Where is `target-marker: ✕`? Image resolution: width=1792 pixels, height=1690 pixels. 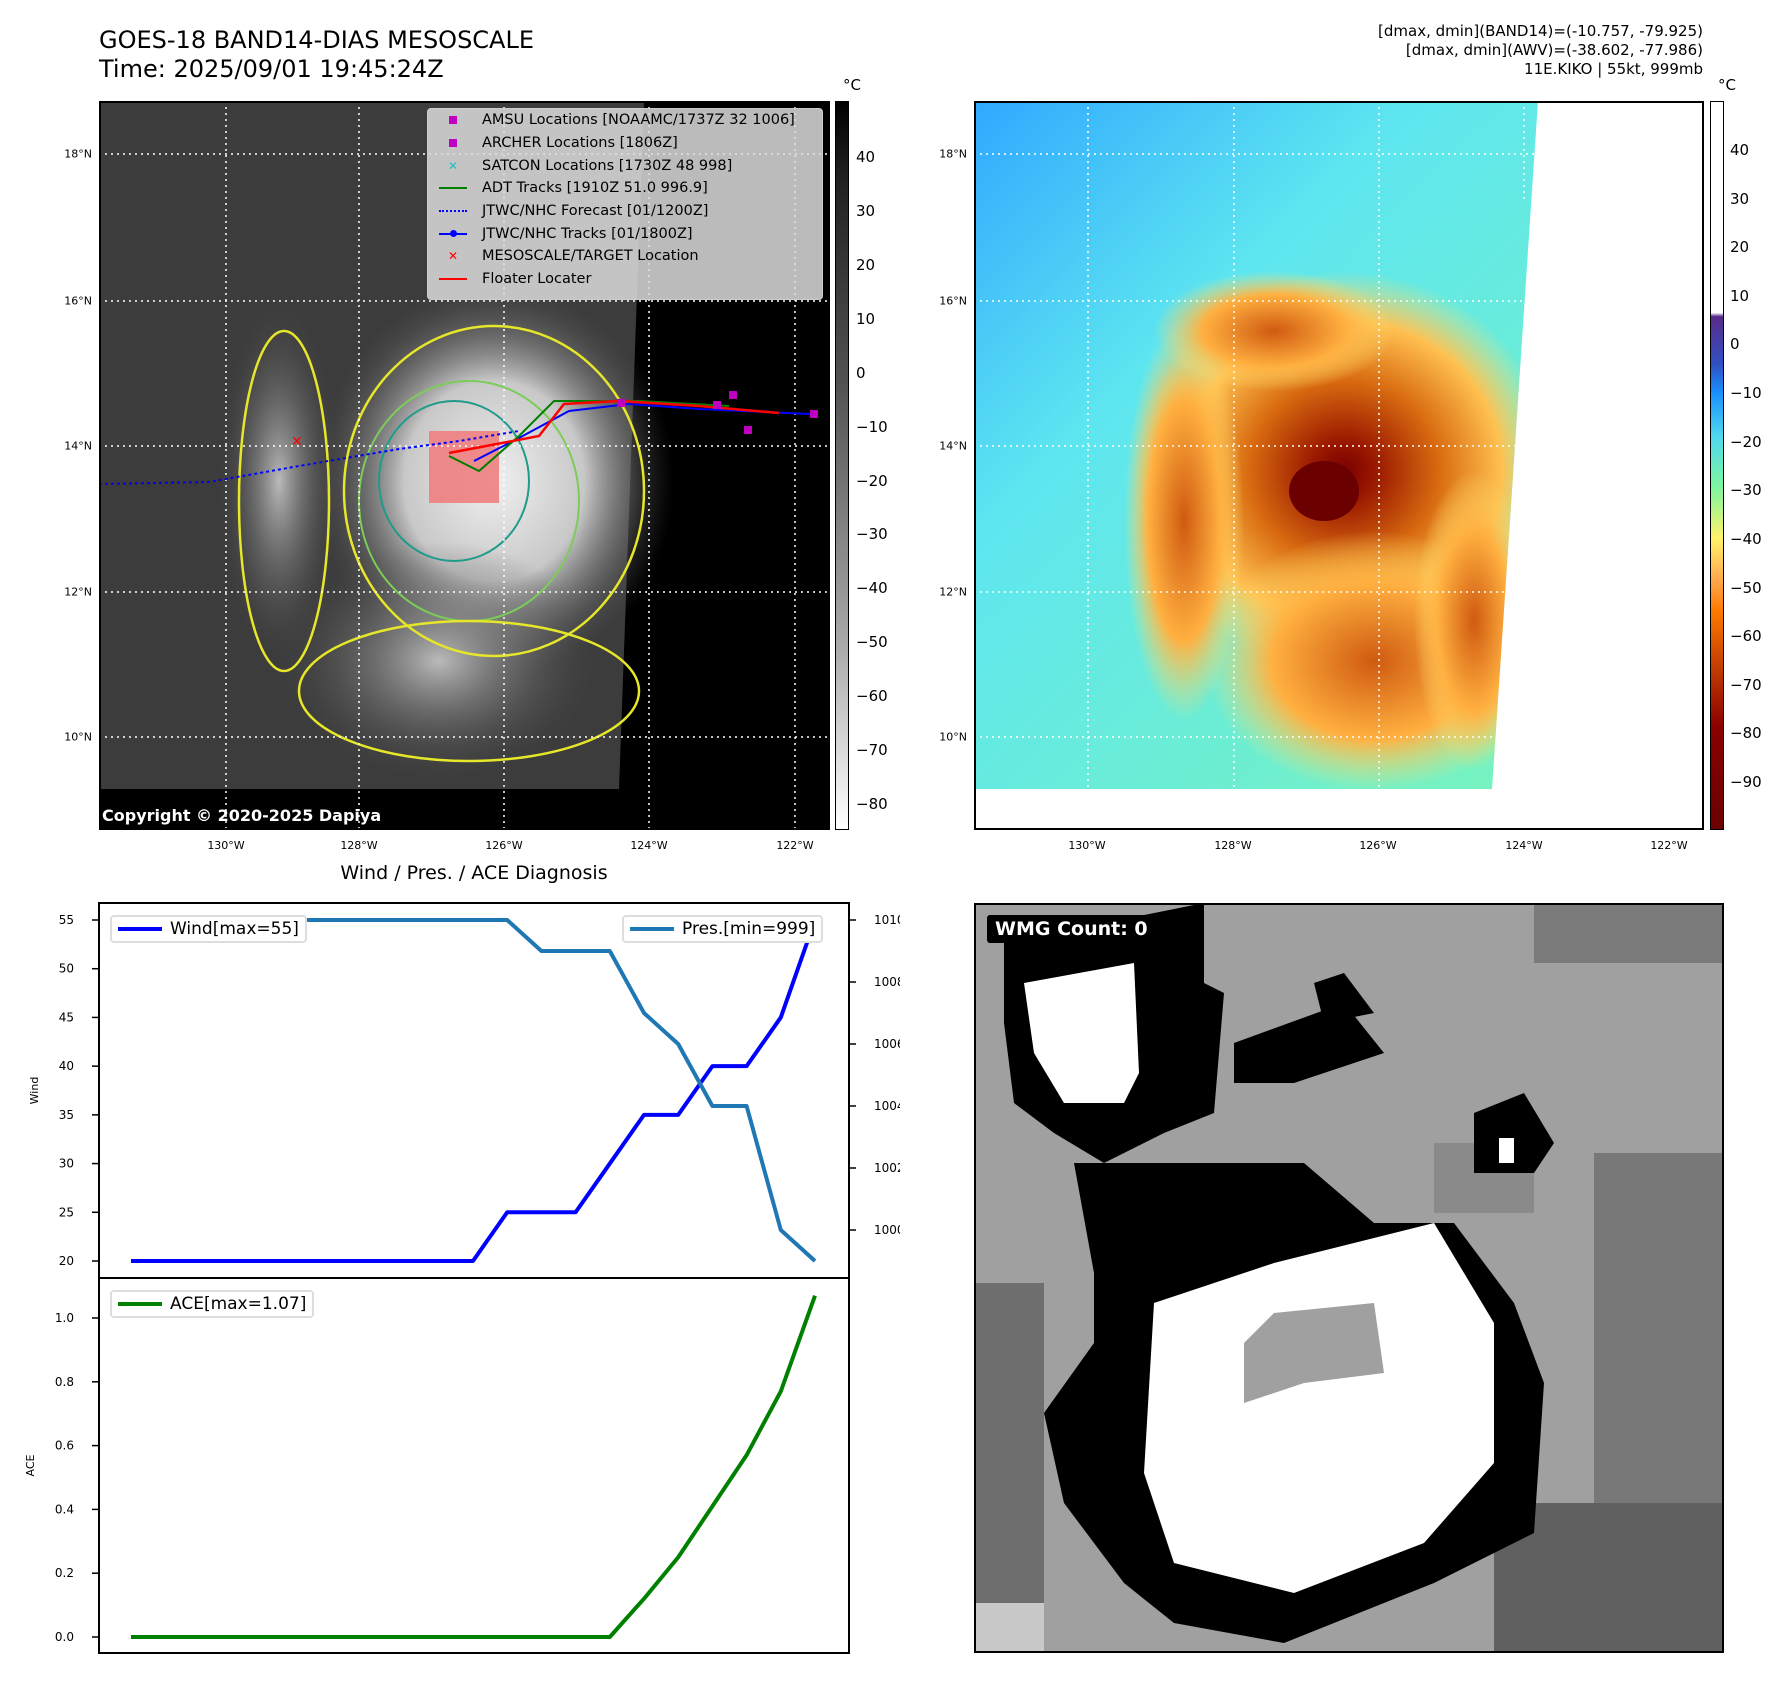
target-marker: ✕ is located at coordinates (297, 442).